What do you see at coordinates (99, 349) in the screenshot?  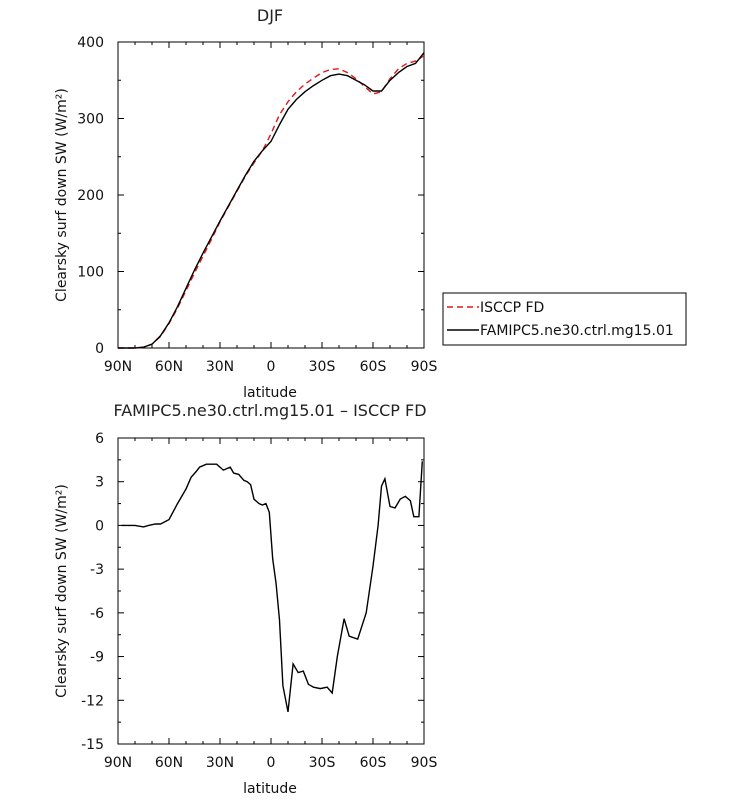 I see `top-y-tick-label: 0` at bounding box center [99, 349].